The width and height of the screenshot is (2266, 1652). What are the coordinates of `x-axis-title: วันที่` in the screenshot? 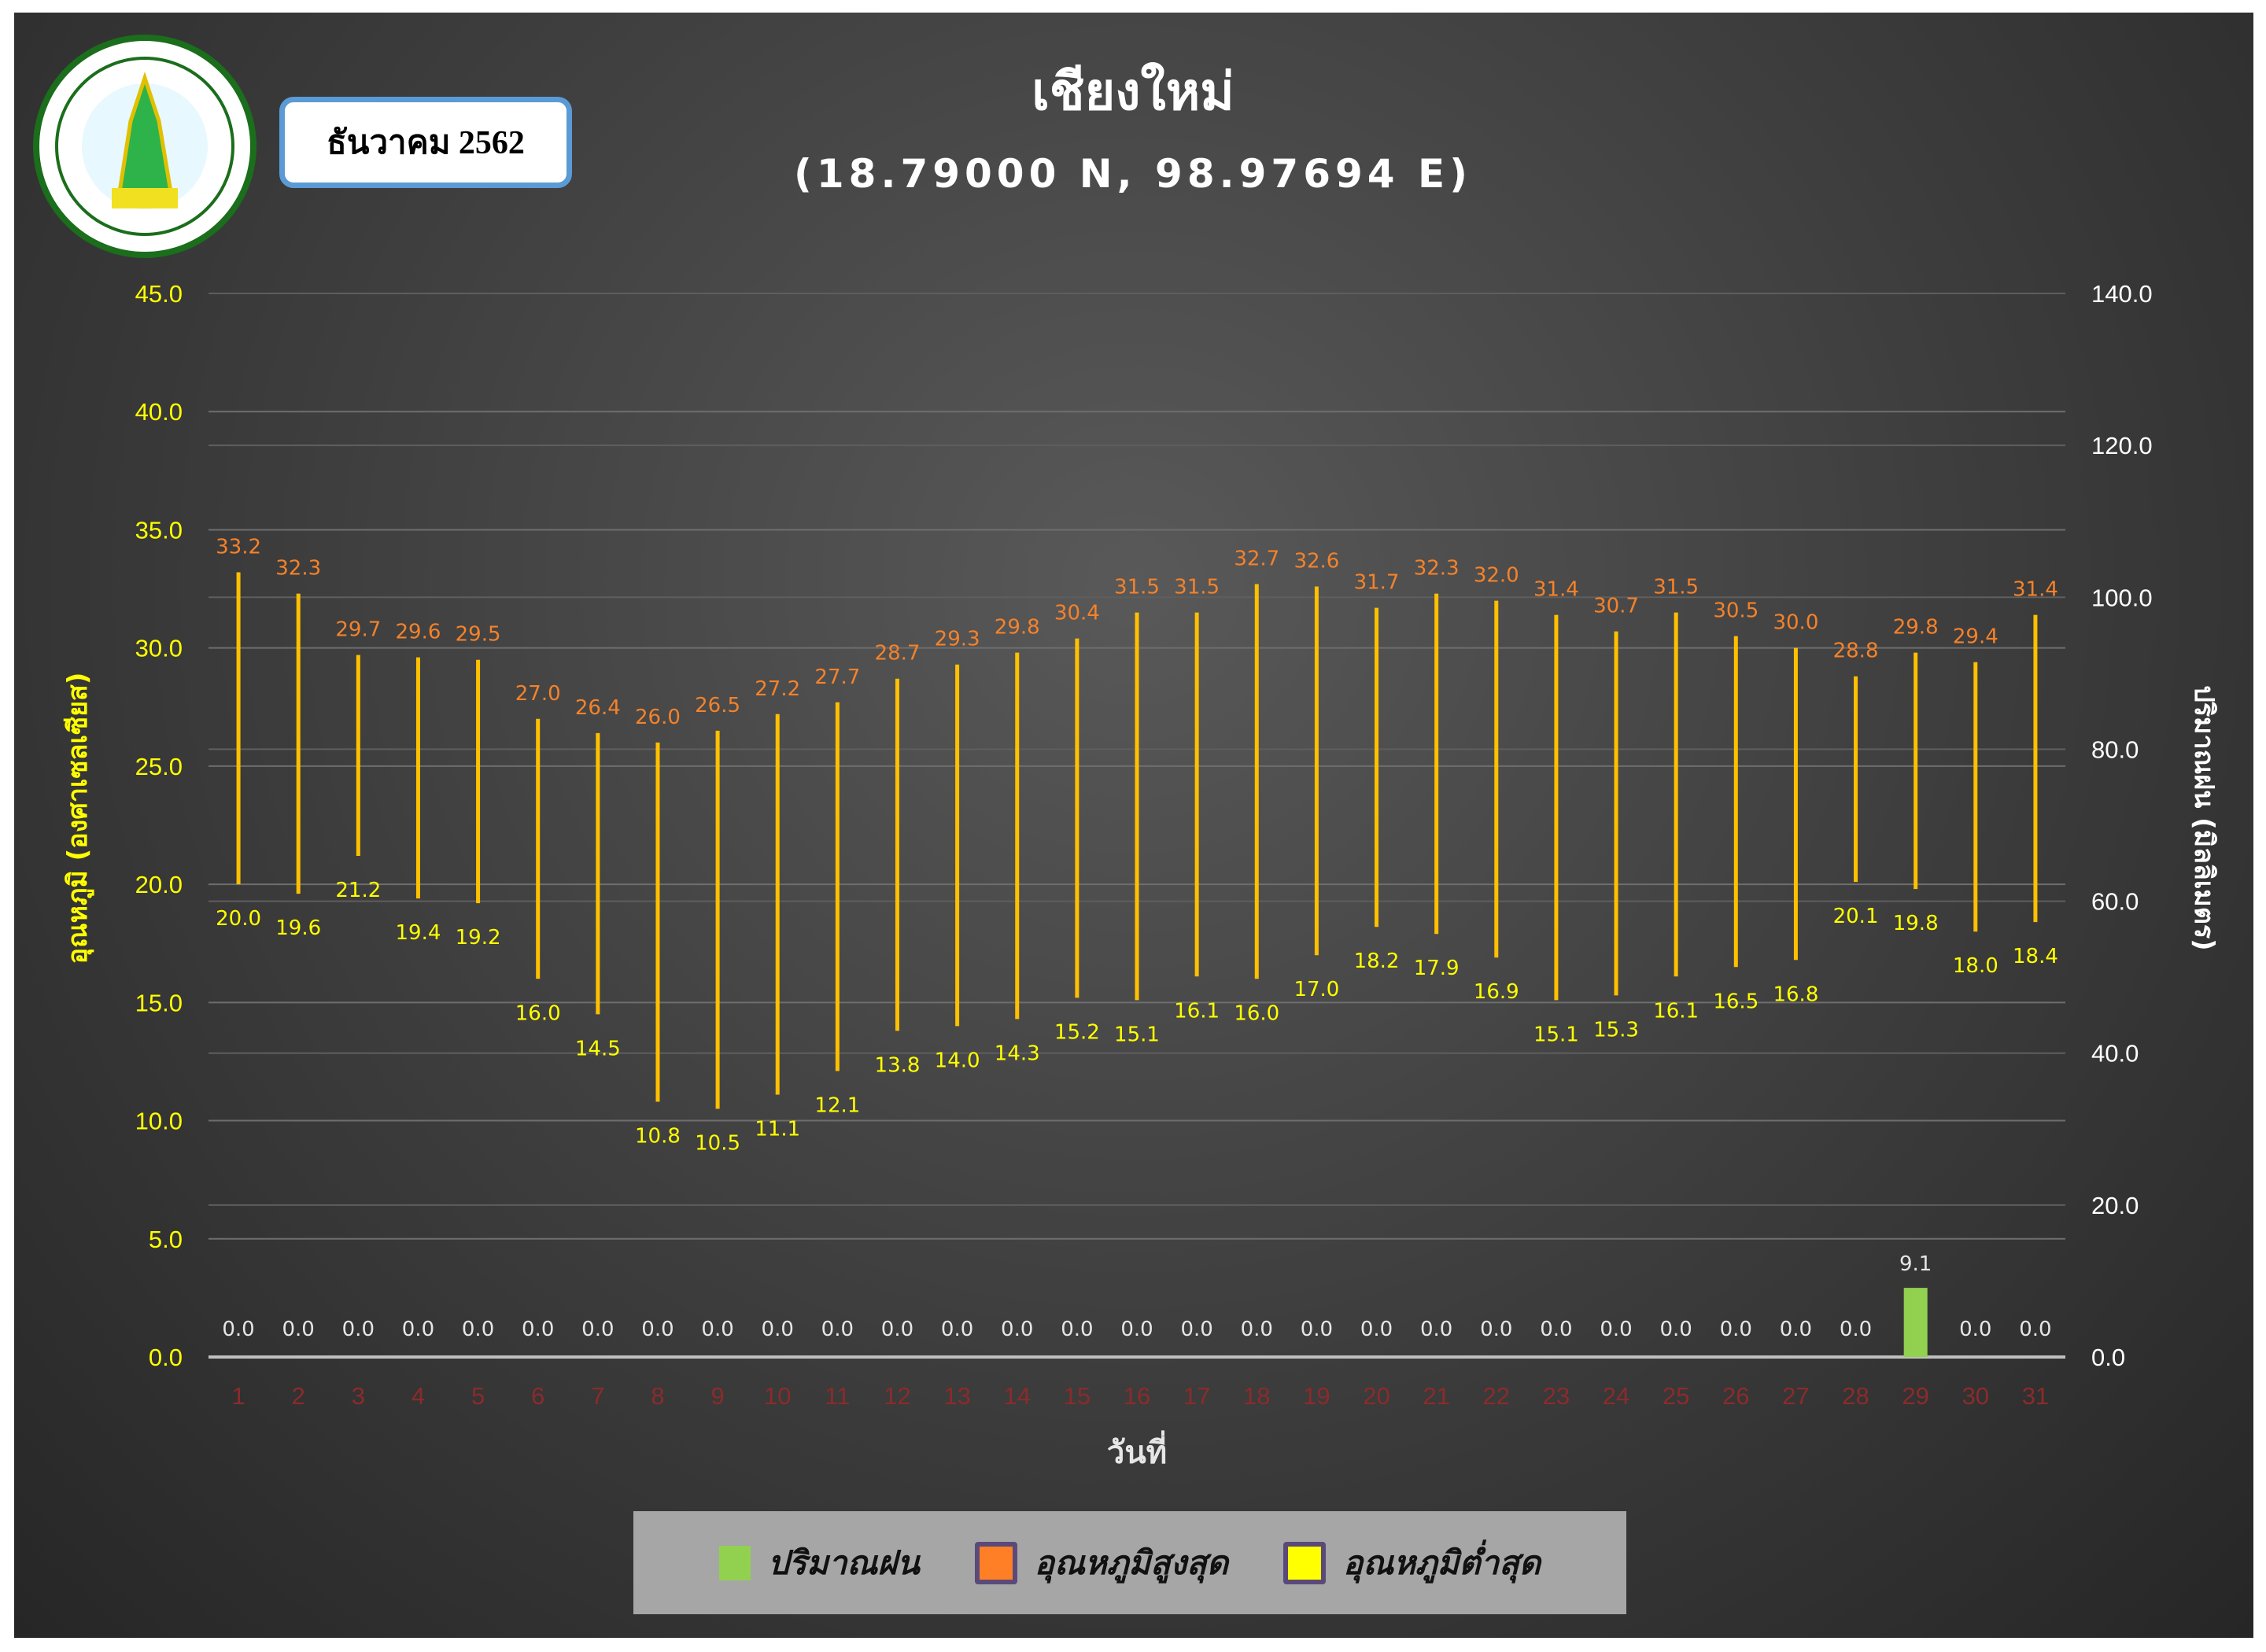 It's located at (1137, 1450).